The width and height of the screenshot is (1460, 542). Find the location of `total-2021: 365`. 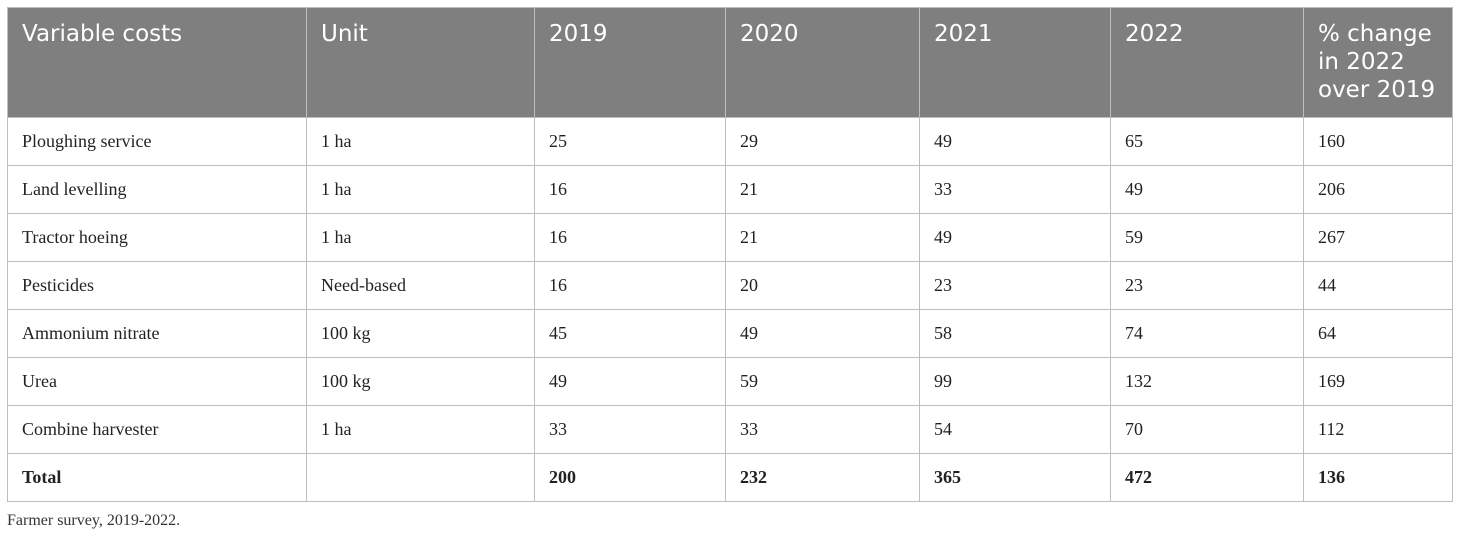

total-2021: 365 is located at coordinates (1015, 477).